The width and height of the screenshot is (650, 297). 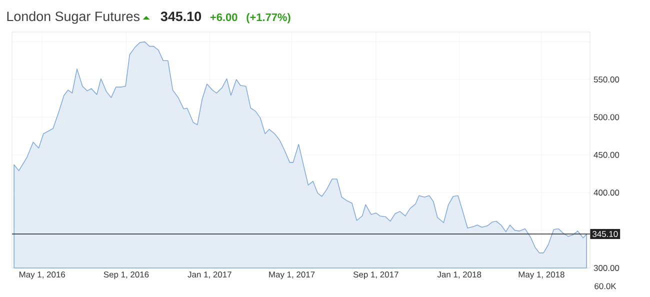 I want to click on x-tick-label: Jan 1, 2017, so click(x=210, y=275).